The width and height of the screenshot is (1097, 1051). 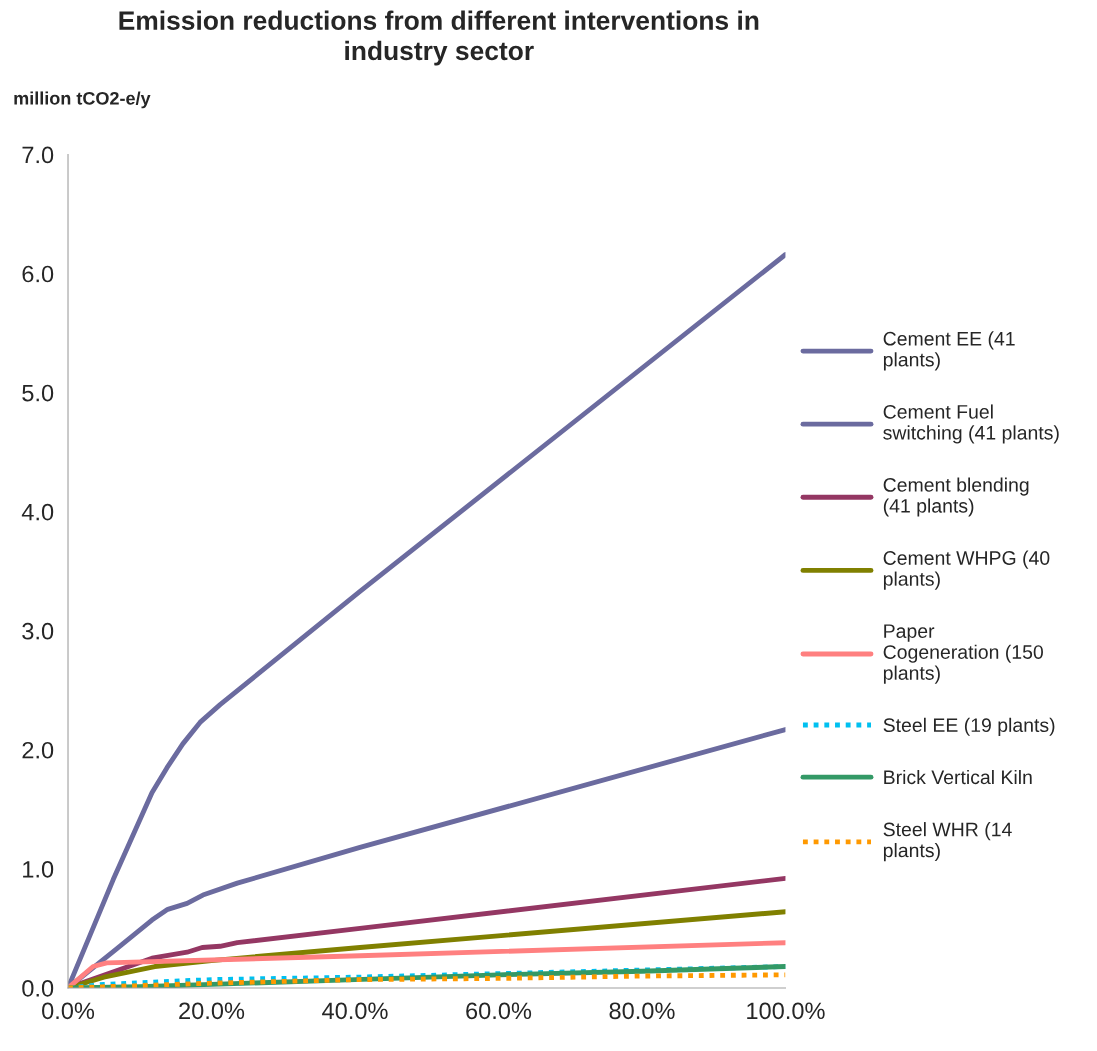 What do you see at coordinates (958, 777) in the screenshot?
I see `legend-label: Brick Vertical Kiln` at bounding box center [958, 777].